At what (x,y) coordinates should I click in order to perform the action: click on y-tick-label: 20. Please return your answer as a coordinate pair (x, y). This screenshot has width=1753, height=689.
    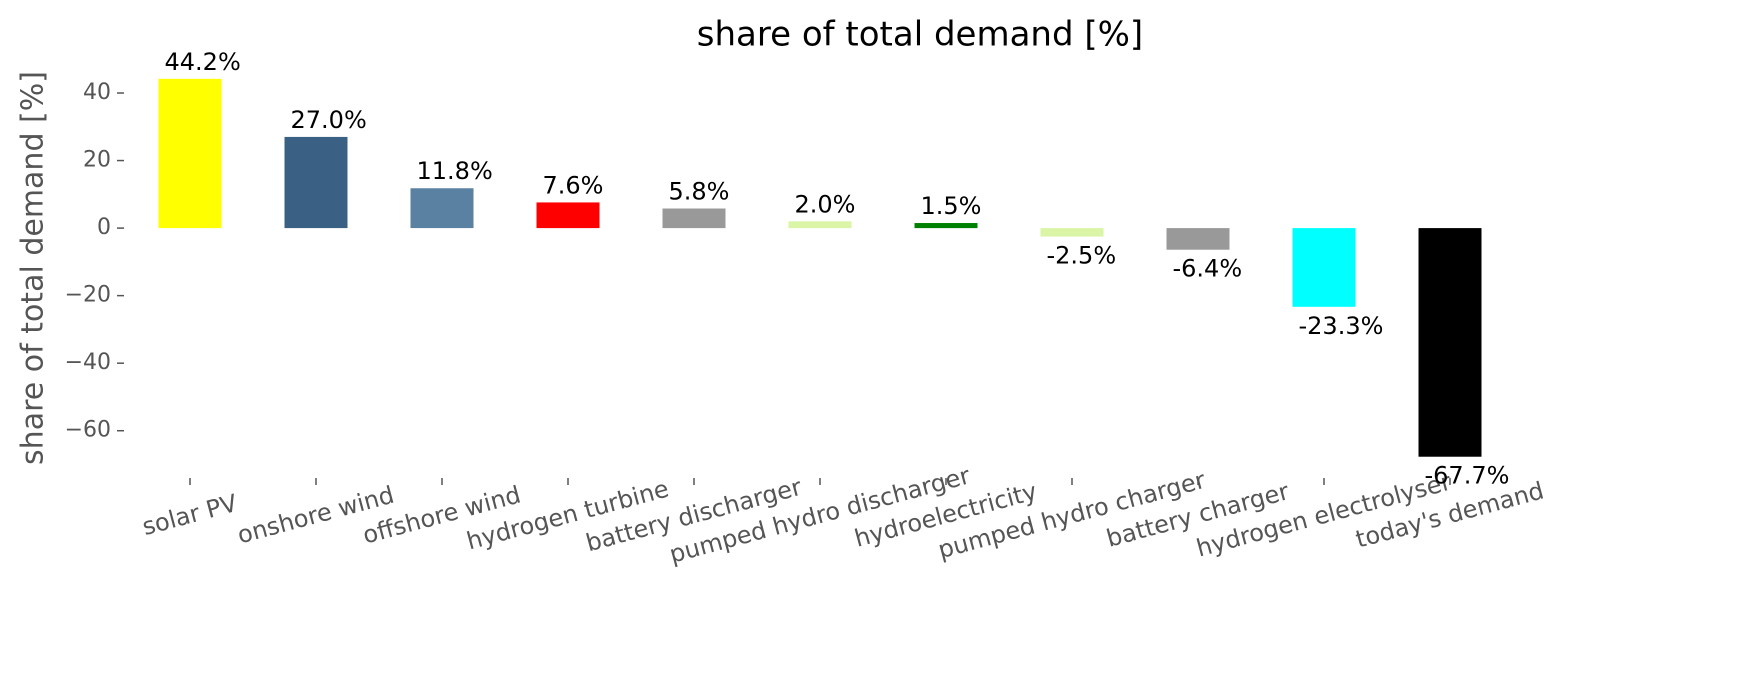
    Looking at the image, I should click on (97, 160).